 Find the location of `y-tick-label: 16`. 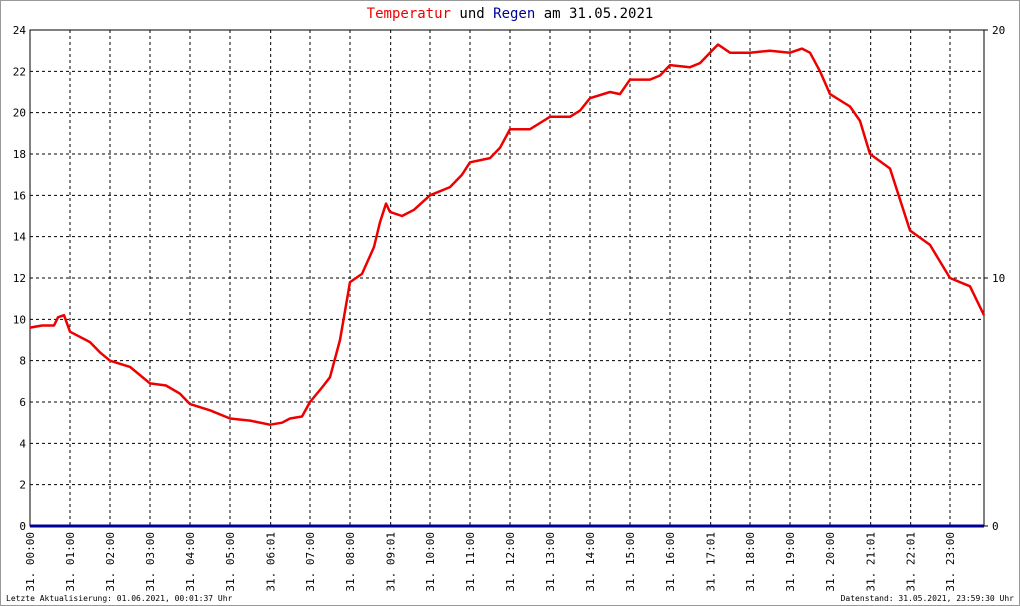

y-tick-label: 16 is located at coordinates (19, 195).